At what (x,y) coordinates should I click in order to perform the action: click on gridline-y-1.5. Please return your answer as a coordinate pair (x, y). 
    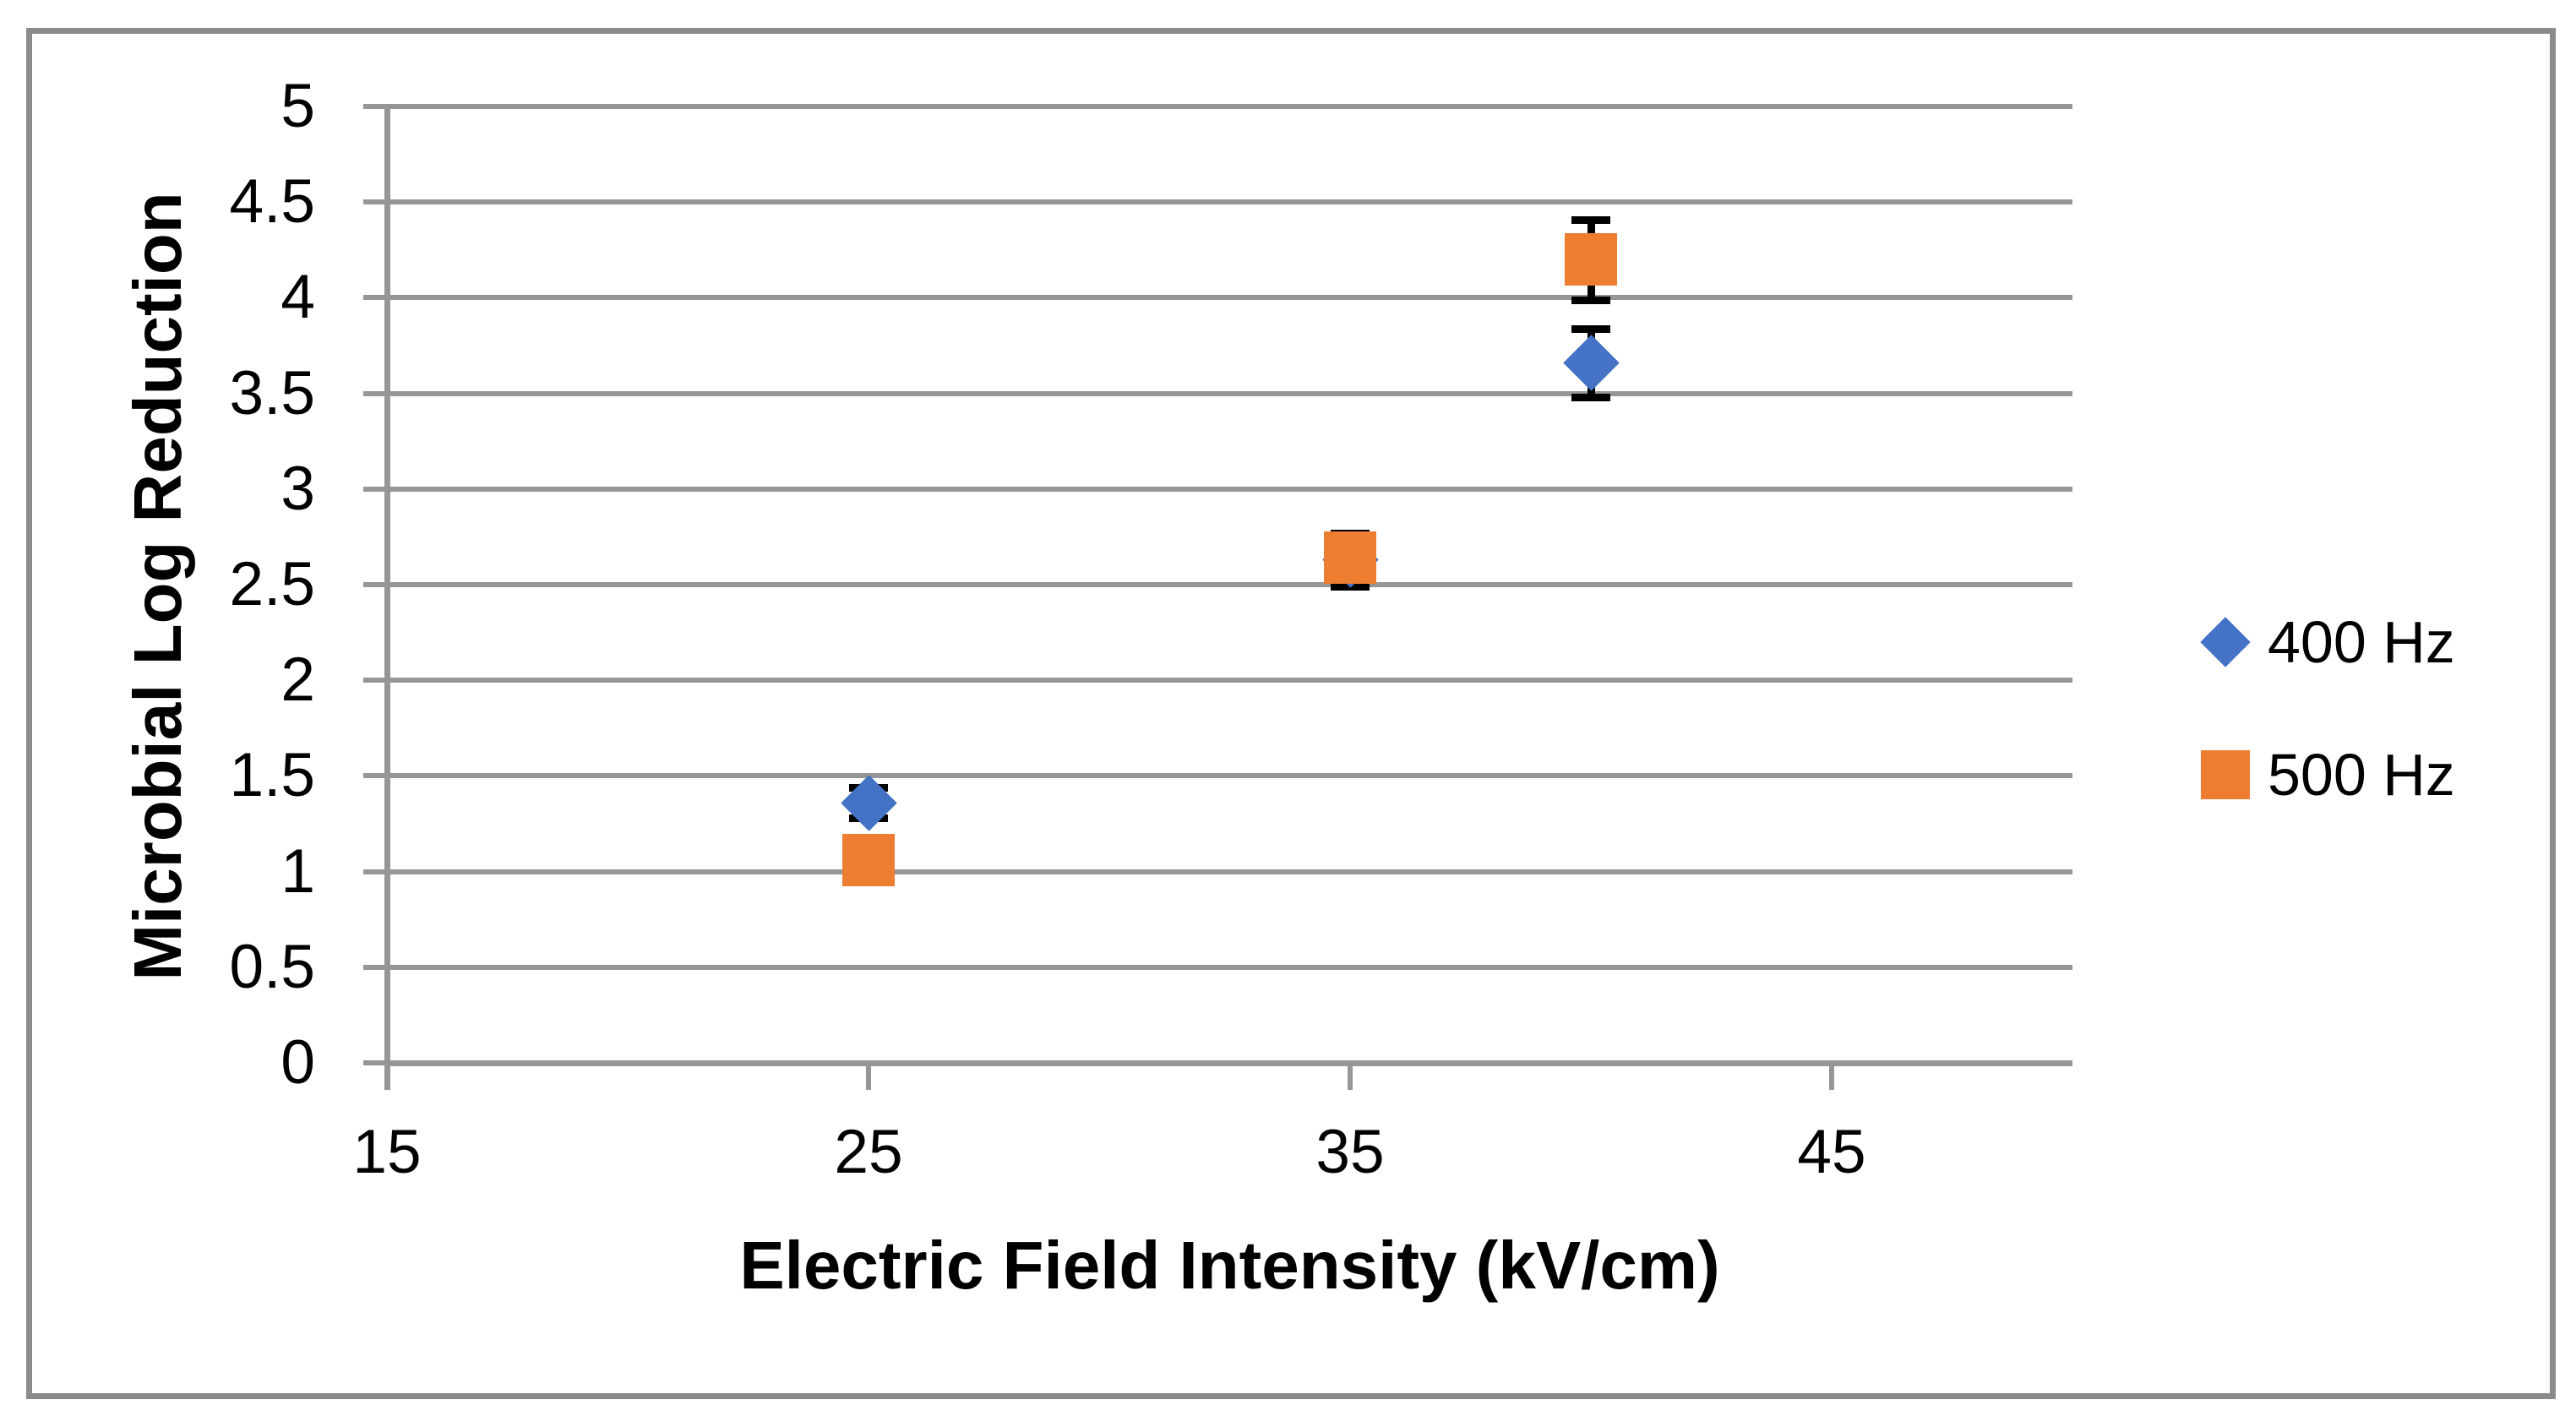
    Looking at the image, I should click on (1229, 776).